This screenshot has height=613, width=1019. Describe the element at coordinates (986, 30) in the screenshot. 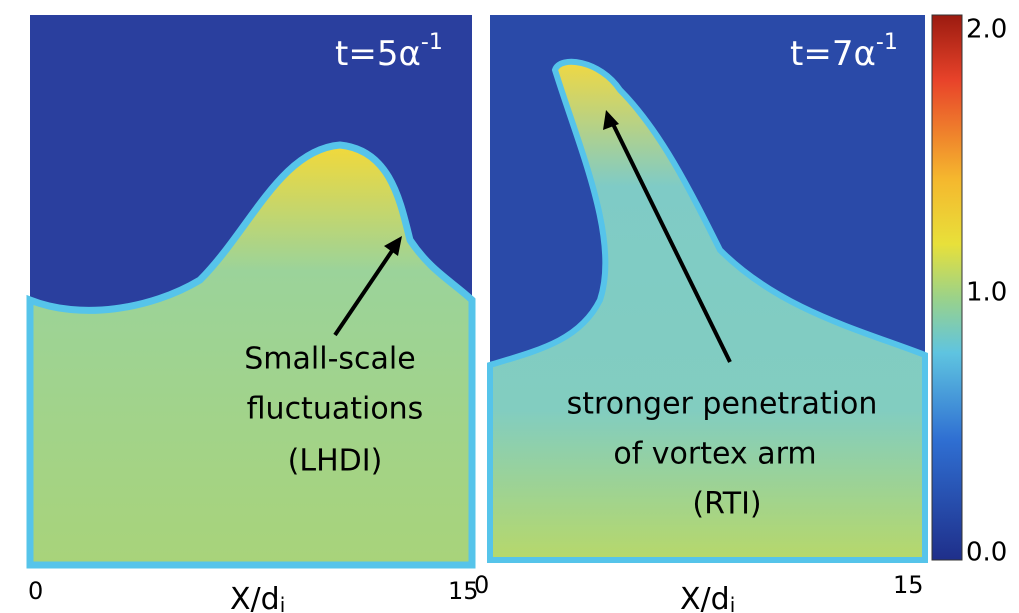

I see `colorbar-label: 2.0` at that location.